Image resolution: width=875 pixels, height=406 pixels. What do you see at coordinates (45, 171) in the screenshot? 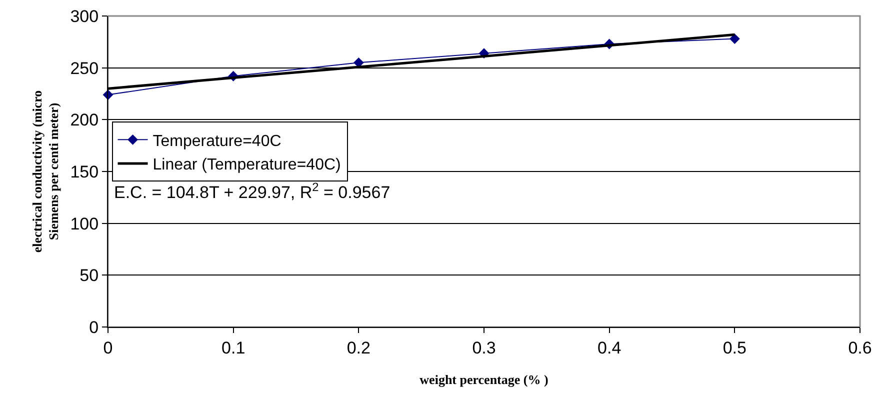
I see `y-axis-title: electrical conductivity (micro Siemens per centi meter)` at bounding box center [45, 171].